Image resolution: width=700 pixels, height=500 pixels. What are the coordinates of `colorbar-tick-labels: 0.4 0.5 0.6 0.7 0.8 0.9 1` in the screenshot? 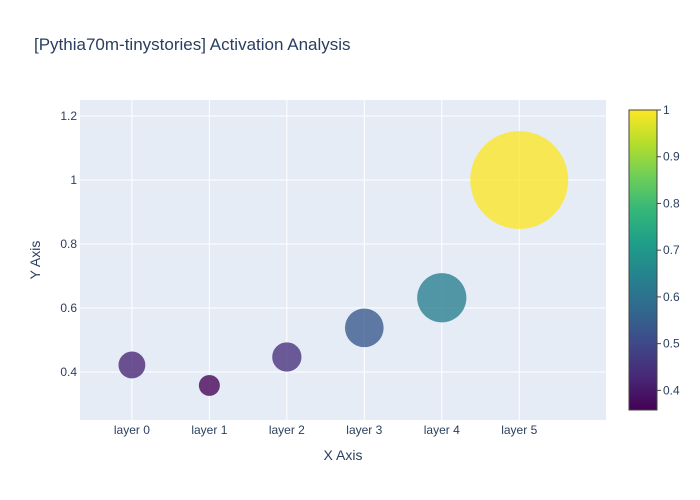 It's located at (668, 250).